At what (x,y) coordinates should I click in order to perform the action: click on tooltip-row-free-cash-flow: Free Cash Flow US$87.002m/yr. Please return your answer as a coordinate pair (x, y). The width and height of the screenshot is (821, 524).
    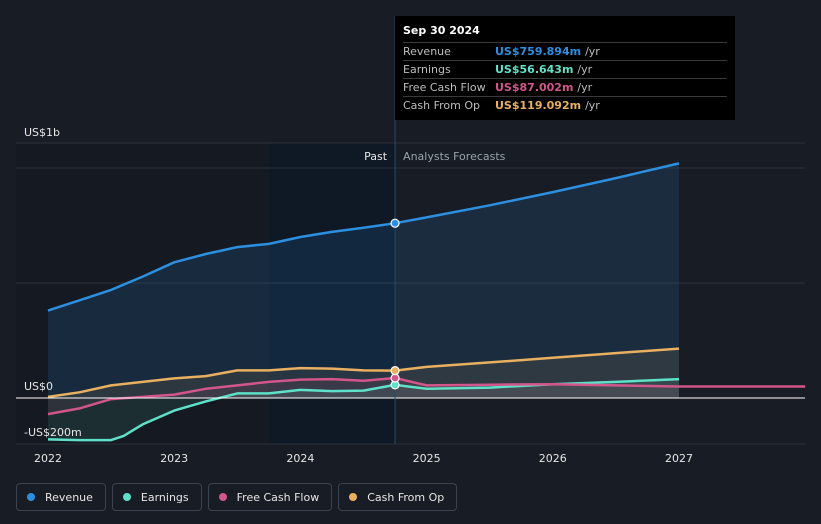
    Looking at the image, I should click on (565, 87).